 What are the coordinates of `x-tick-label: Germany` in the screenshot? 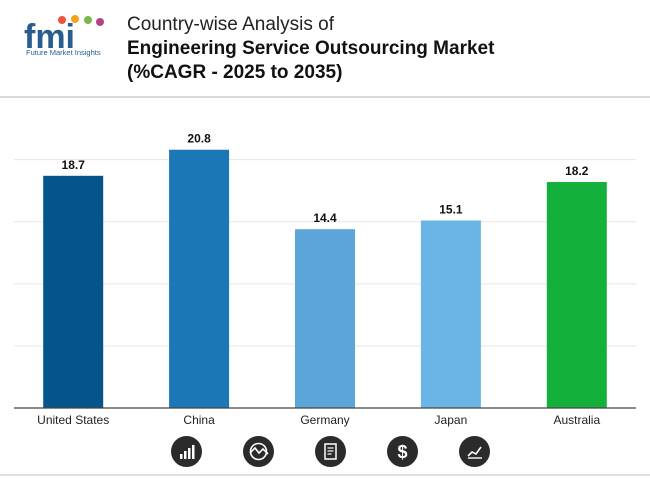 It's located at (324, 420).